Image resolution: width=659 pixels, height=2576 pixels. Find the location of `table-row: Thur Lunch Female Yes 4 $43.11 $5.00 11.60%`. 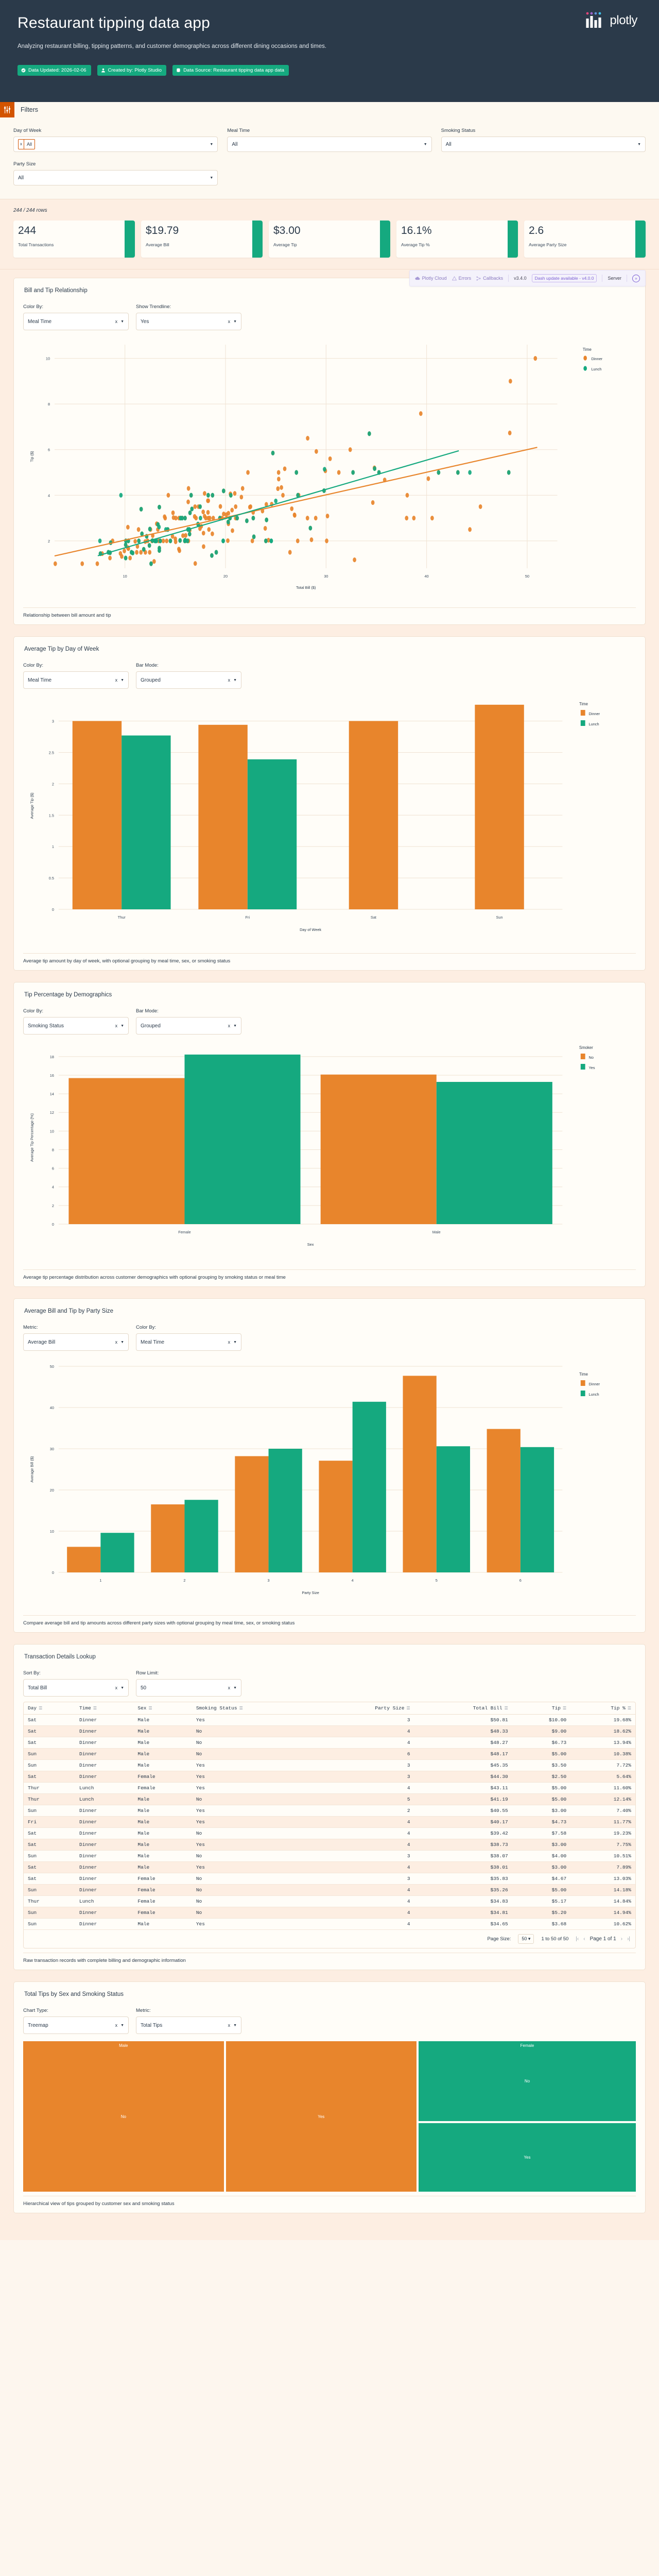

table-row: Thur Lunch Female Yes 4 $43.11 $5.00 11.60% is located at coordinates (329, 1788).